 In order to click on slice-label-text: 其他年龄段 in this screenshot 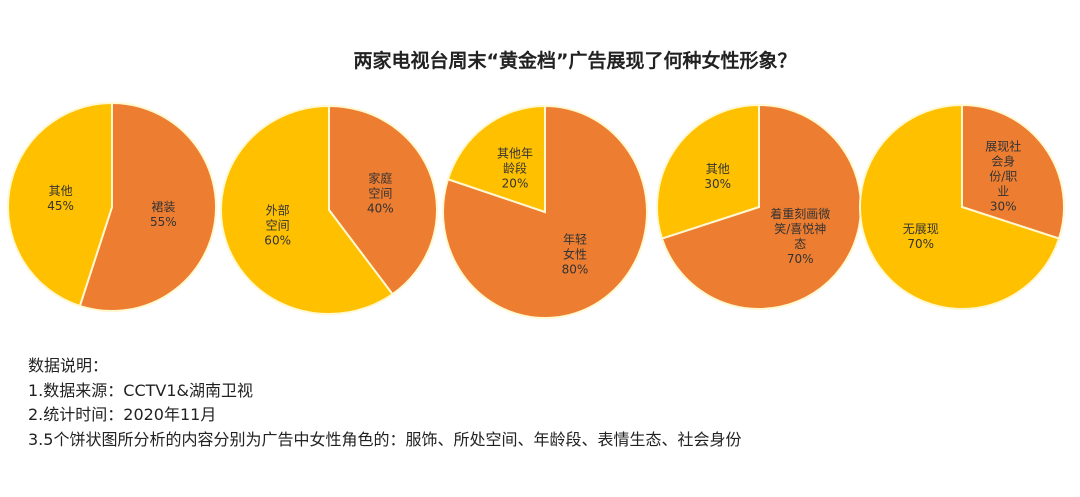, I will do `click(515, 161)`.